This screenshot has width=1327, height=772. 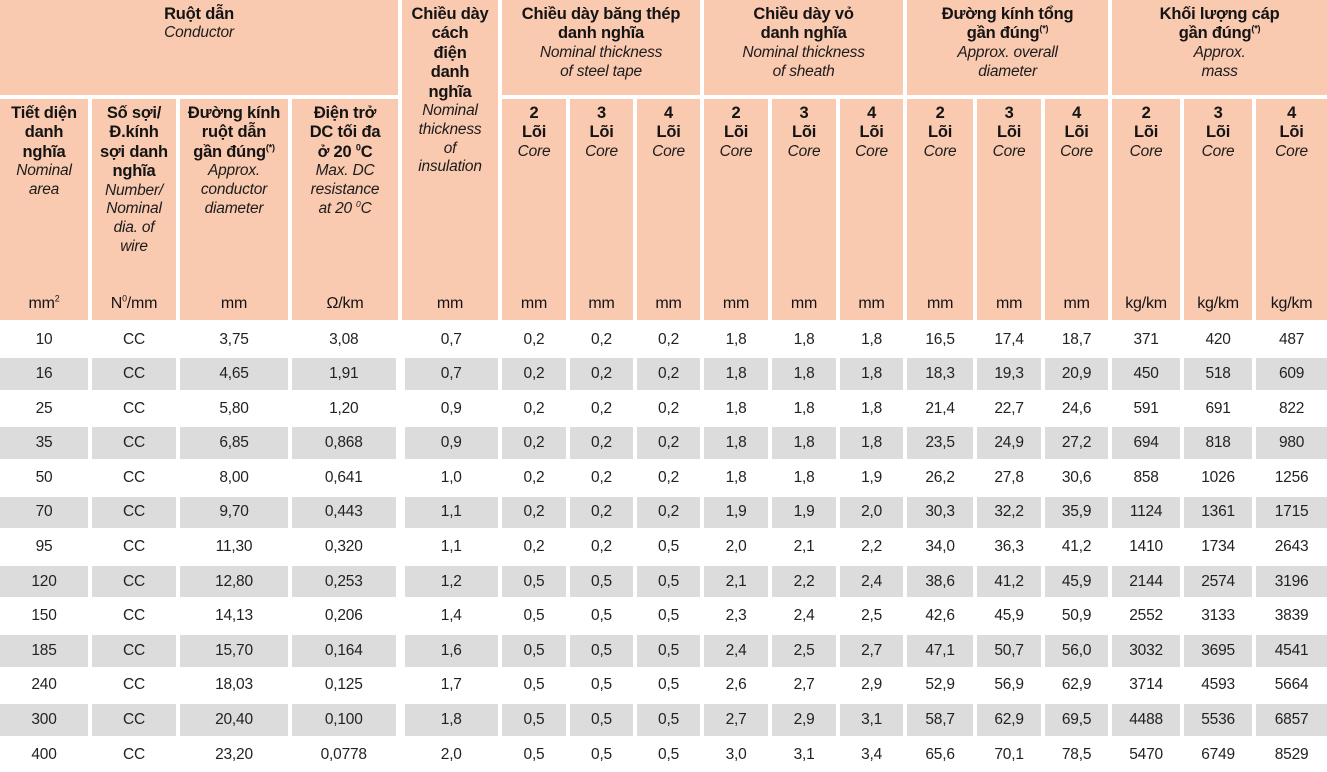 What do you see at coordinates (1009, 408) in the screenshot?
I see `table-cell: 22,7` at bounding box center [1009, 408].